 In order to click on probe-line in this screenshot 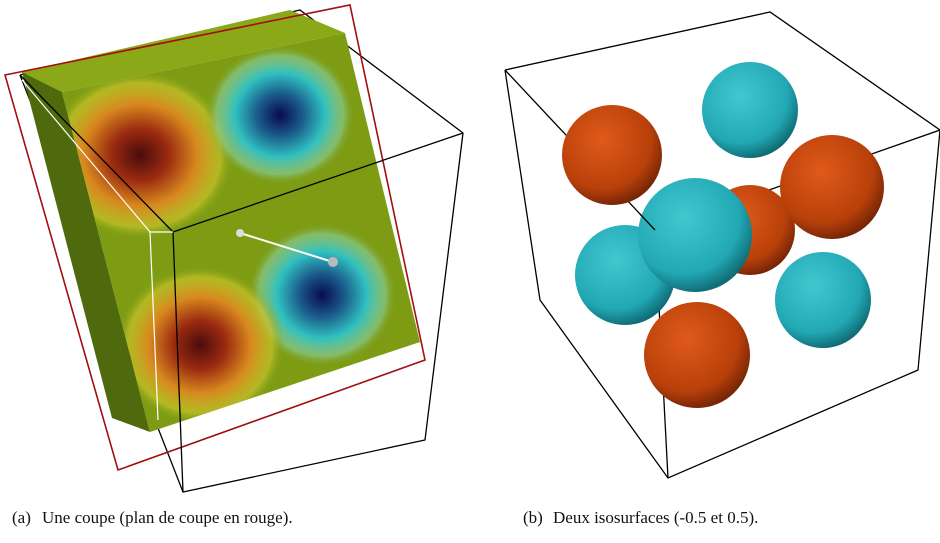, I will do `click(286, 247)`.